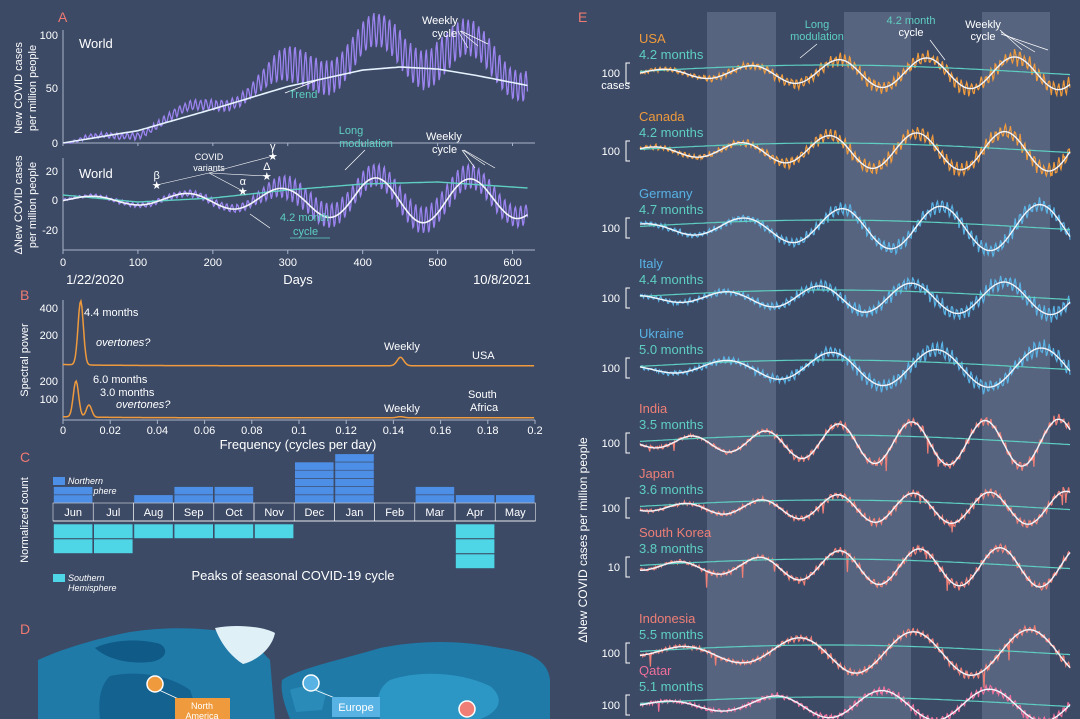 This screenshot has width=1080, height=719. Describe the element at coordinates (614, 568) in the screenshot. I see `e-scale-label: 10` at that location.